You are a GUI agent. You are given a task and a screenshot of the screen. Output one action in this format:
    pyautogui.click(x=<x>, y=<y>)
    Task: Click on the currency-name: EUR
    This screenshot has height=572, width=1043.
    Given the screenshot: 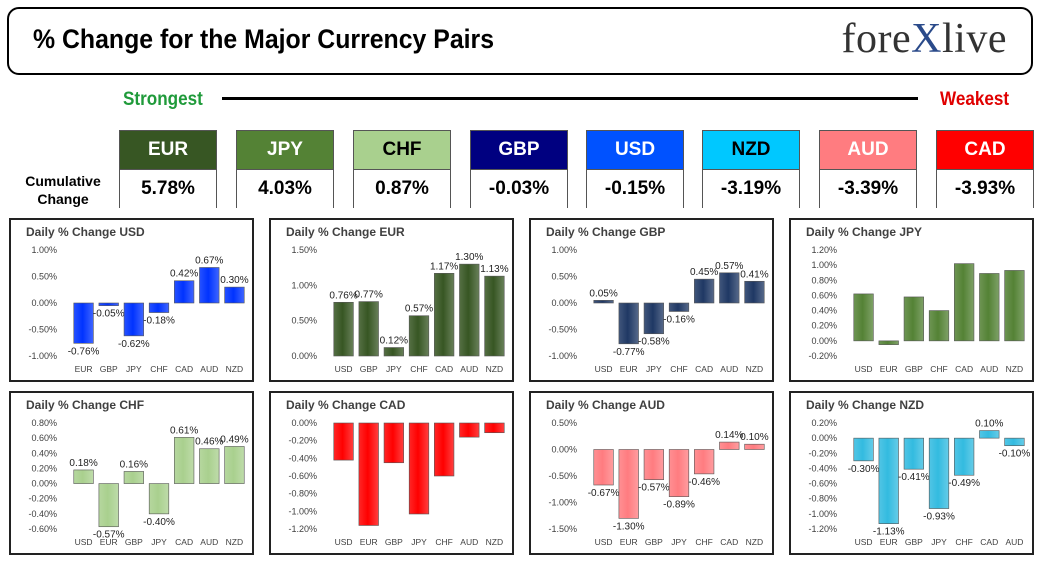 What is the action you would take?
    pyautogui.click(x=168, y=150)
    